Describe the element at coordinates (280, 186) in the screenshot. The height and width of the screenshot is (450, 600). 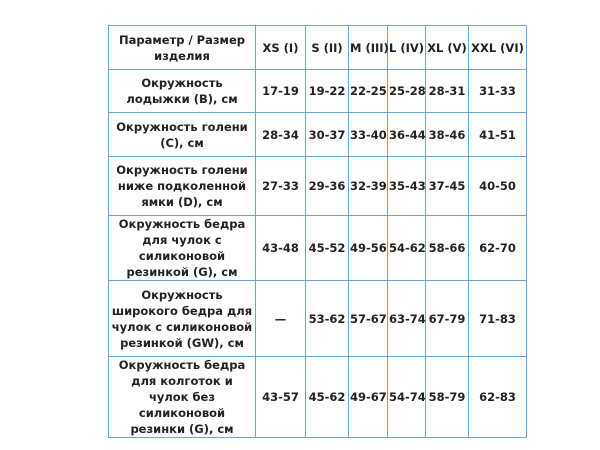
I see `value-cell: 27-33` at that location.